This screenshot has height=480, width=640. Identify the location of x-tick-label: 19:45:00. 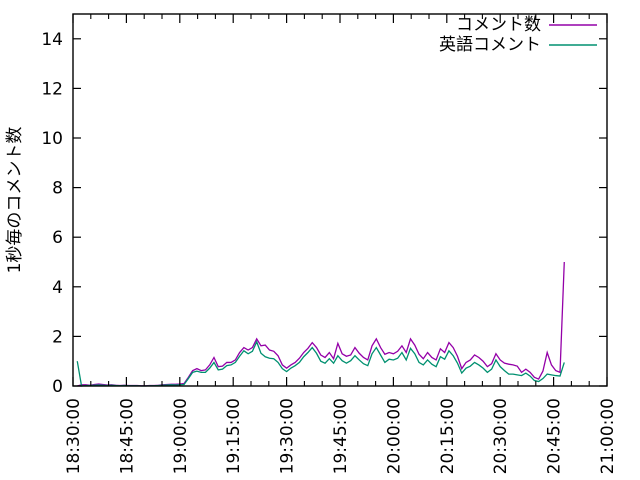
(341, 436).